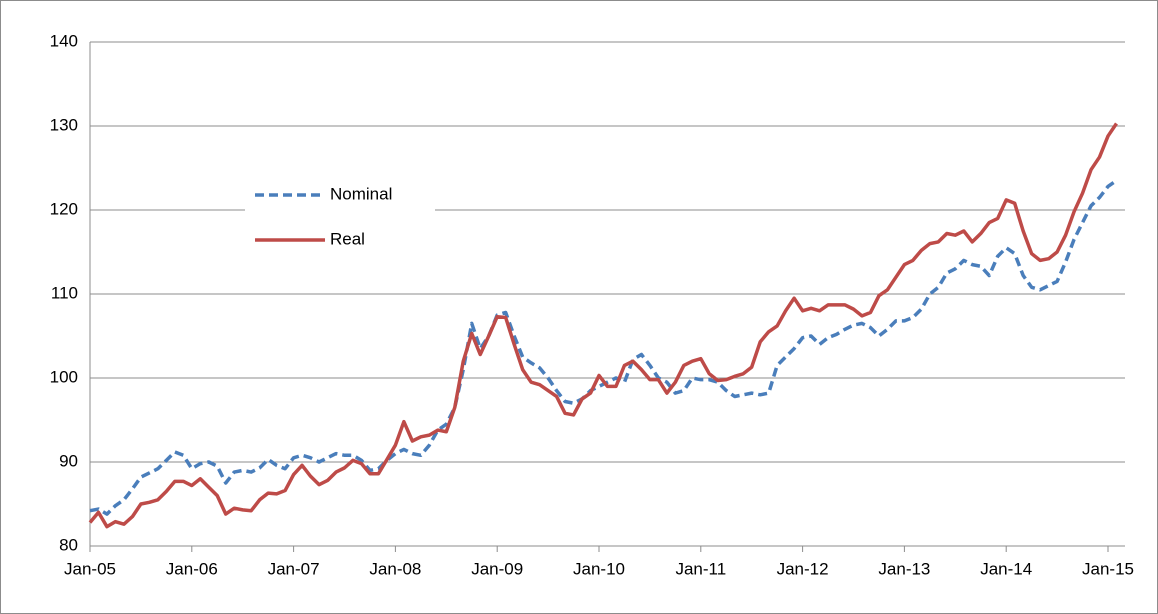 The width and height of the screenshot is (1158, 614). What do you see at coordinates (64, 124) in the screenshot?
I see `y-tick-label: 130` at bounding box center [64, 124].